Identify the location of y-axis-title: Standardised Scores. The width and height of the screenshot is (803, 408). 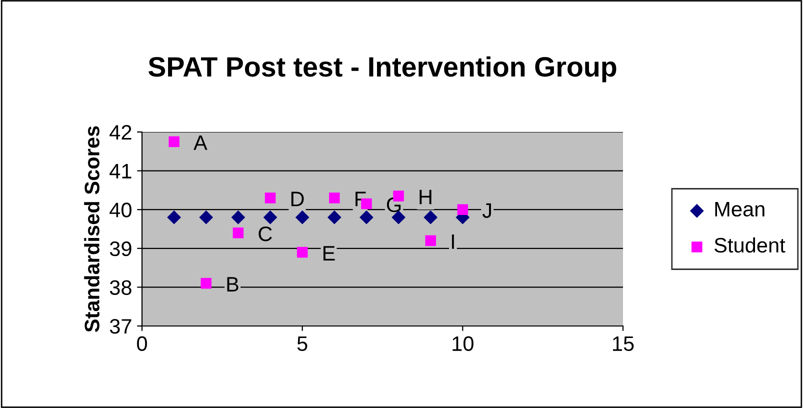
(92, 229).